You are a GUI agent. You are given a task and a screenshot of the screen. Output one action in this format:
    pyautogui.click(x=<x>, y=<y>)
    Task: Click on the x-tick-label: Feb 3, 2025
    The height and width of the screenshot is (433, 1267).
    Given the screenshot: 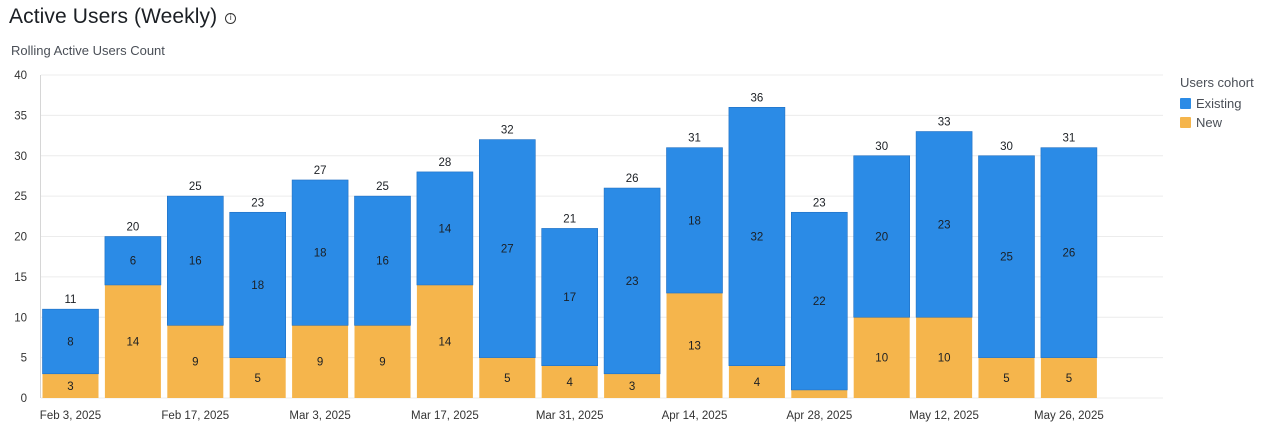 What is the action you would take?
    pyautogui.click(x=70, y=416)
    